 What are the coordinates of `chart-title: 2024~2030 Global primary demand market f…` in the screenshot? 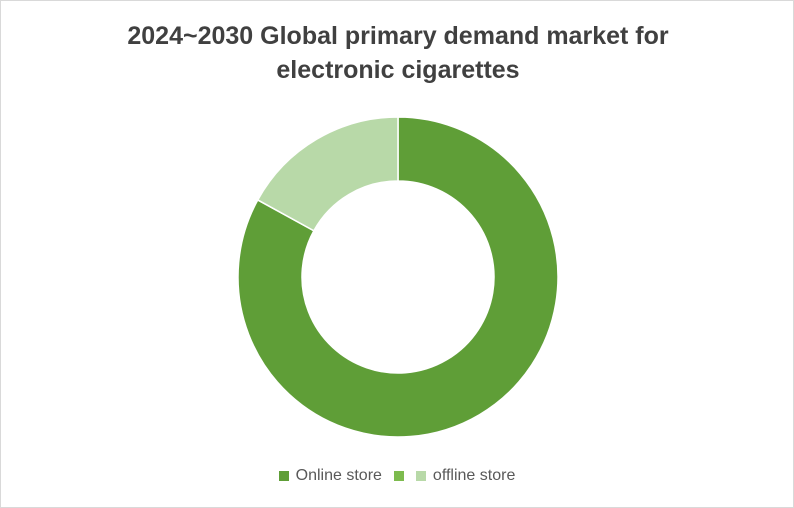 It's located at (398, 53).